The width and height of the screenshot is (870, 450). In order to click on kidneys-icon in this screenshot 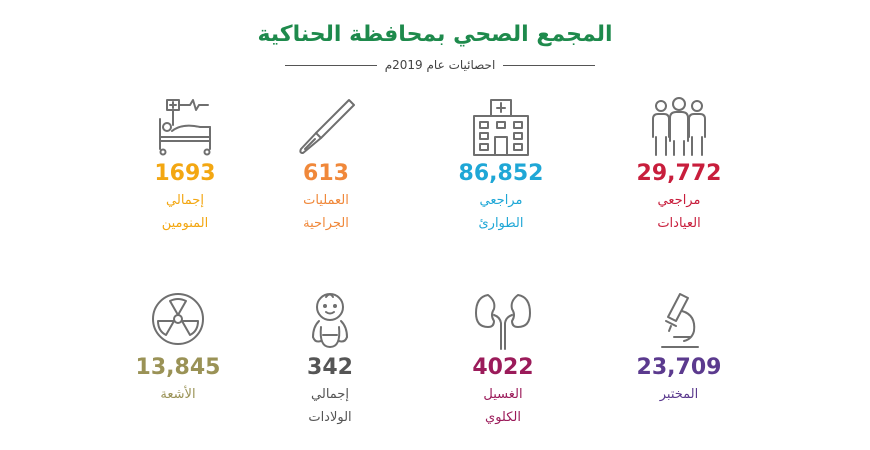, I will do `click(503, 321)`.